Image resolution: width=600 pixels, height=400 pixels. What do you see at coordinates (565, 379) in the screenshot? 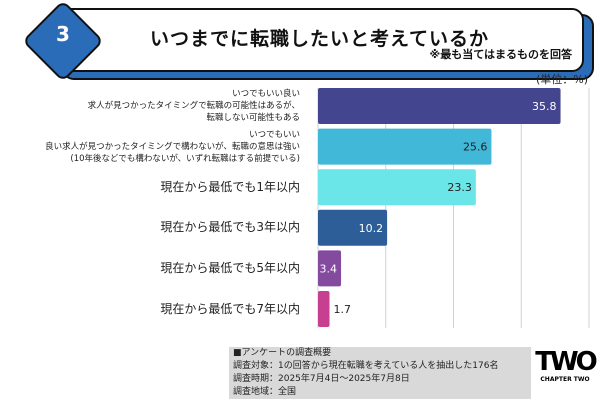
I see `logo-text: CHAPTER TWO` at bounding box center [565, 379].